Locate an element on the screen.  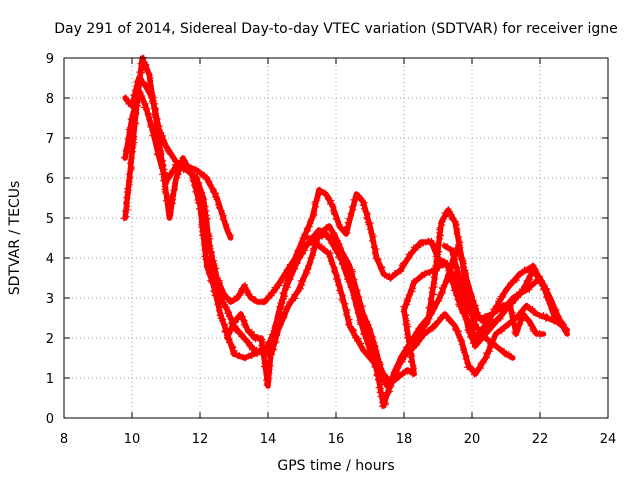
y-tick-label: 6 is located at coordinates (50, 179).